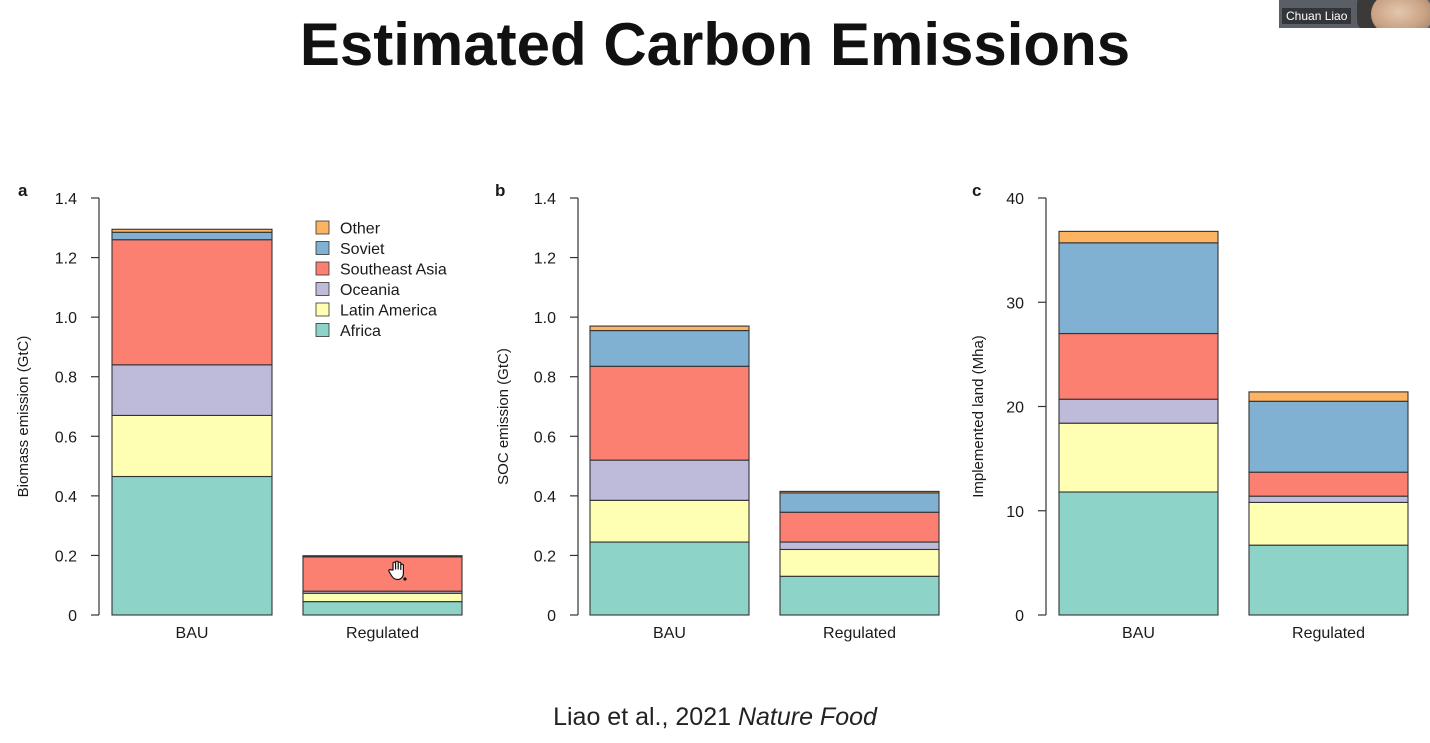 This screenshot has height=743, width=1430. I want to click on y-axis-label: Biomass emission (GtC), so click(23, 417).